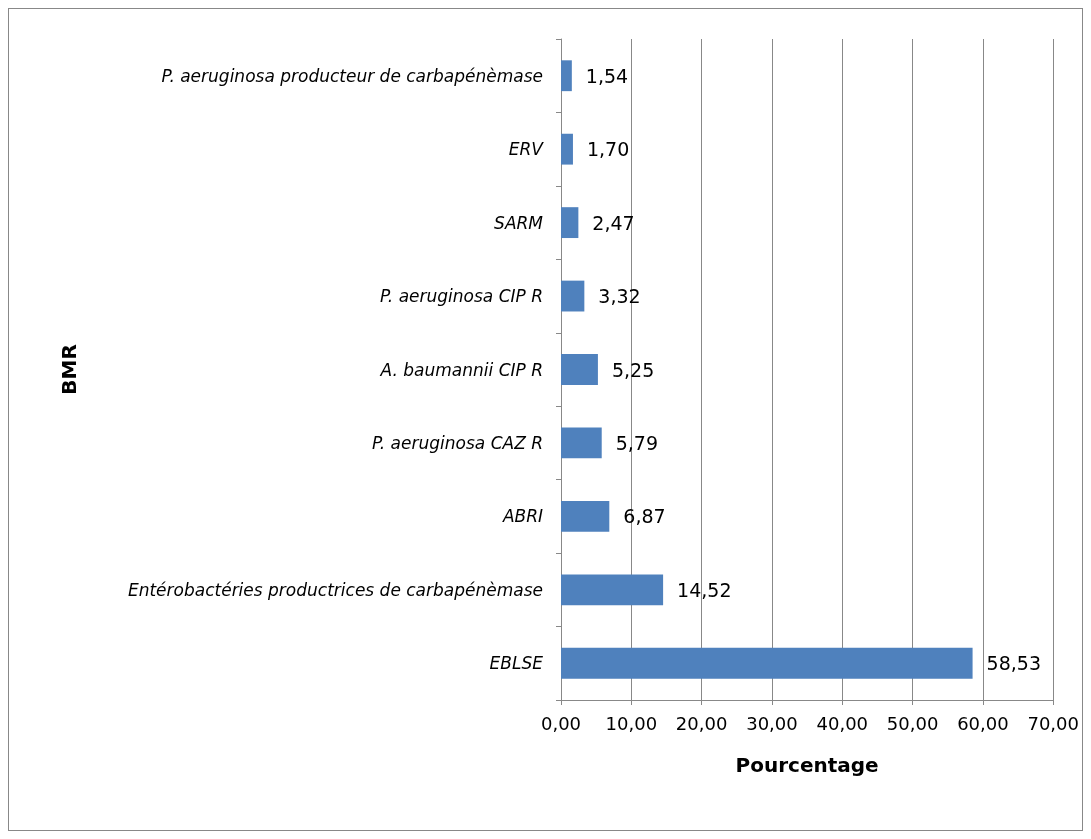  Describe the element at coordinates (619, 296) in the screenshot. I see `data-label: 3,32` at that location.